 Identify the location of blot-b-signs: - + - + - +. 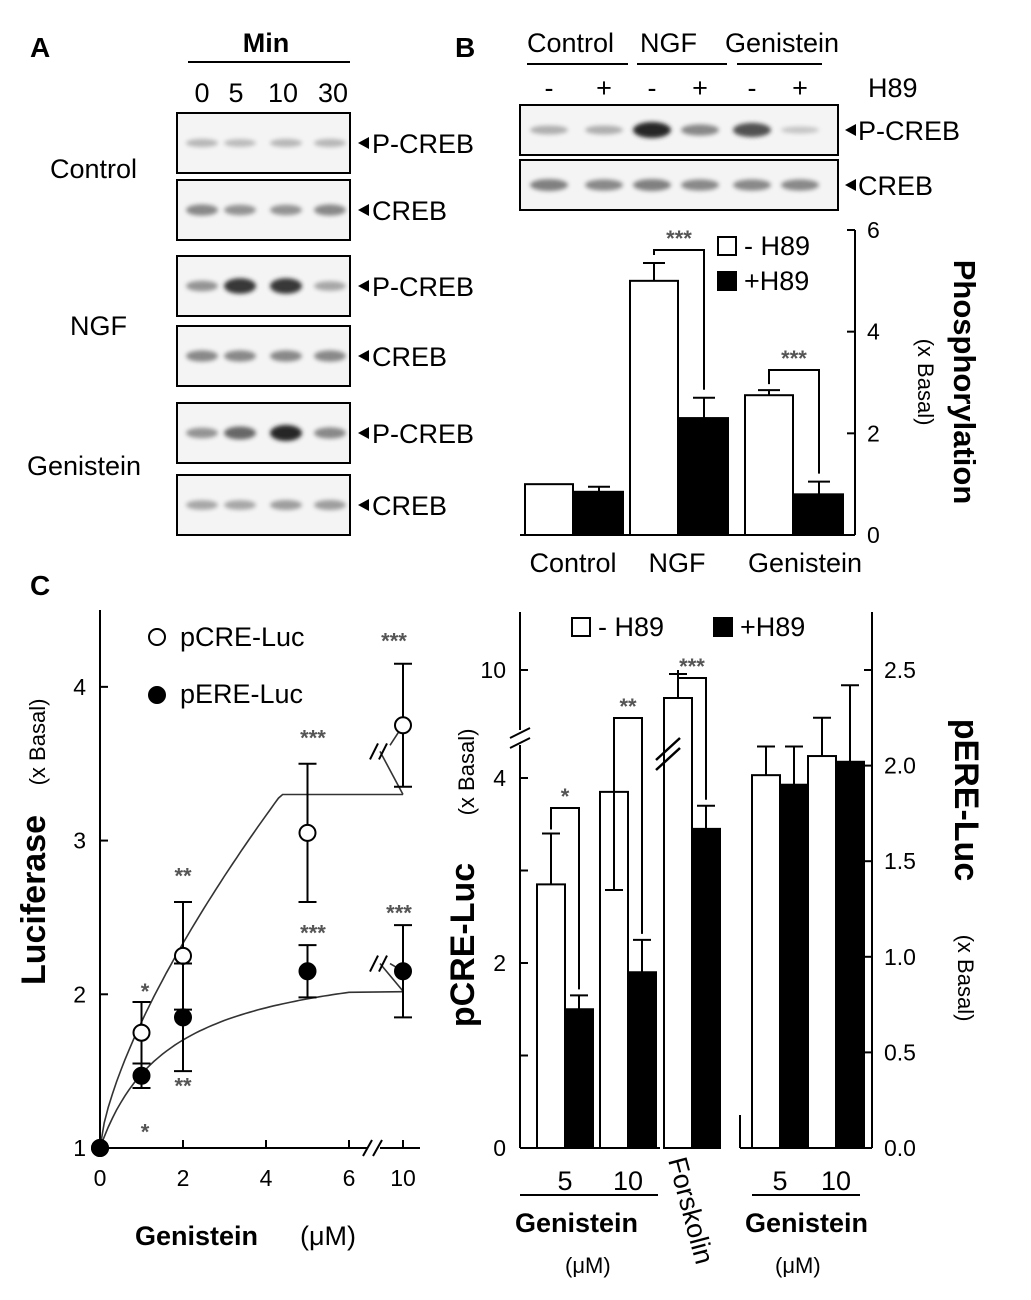
(676, 88).